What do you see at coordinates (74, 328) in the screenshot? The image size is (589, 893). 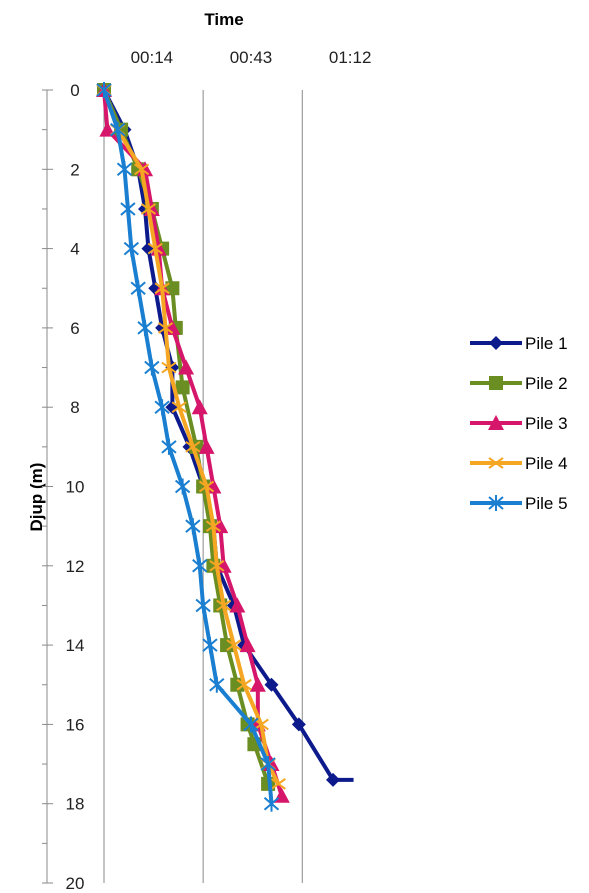 I see `y-tick-label: 6` at bounding box center [74, 328].